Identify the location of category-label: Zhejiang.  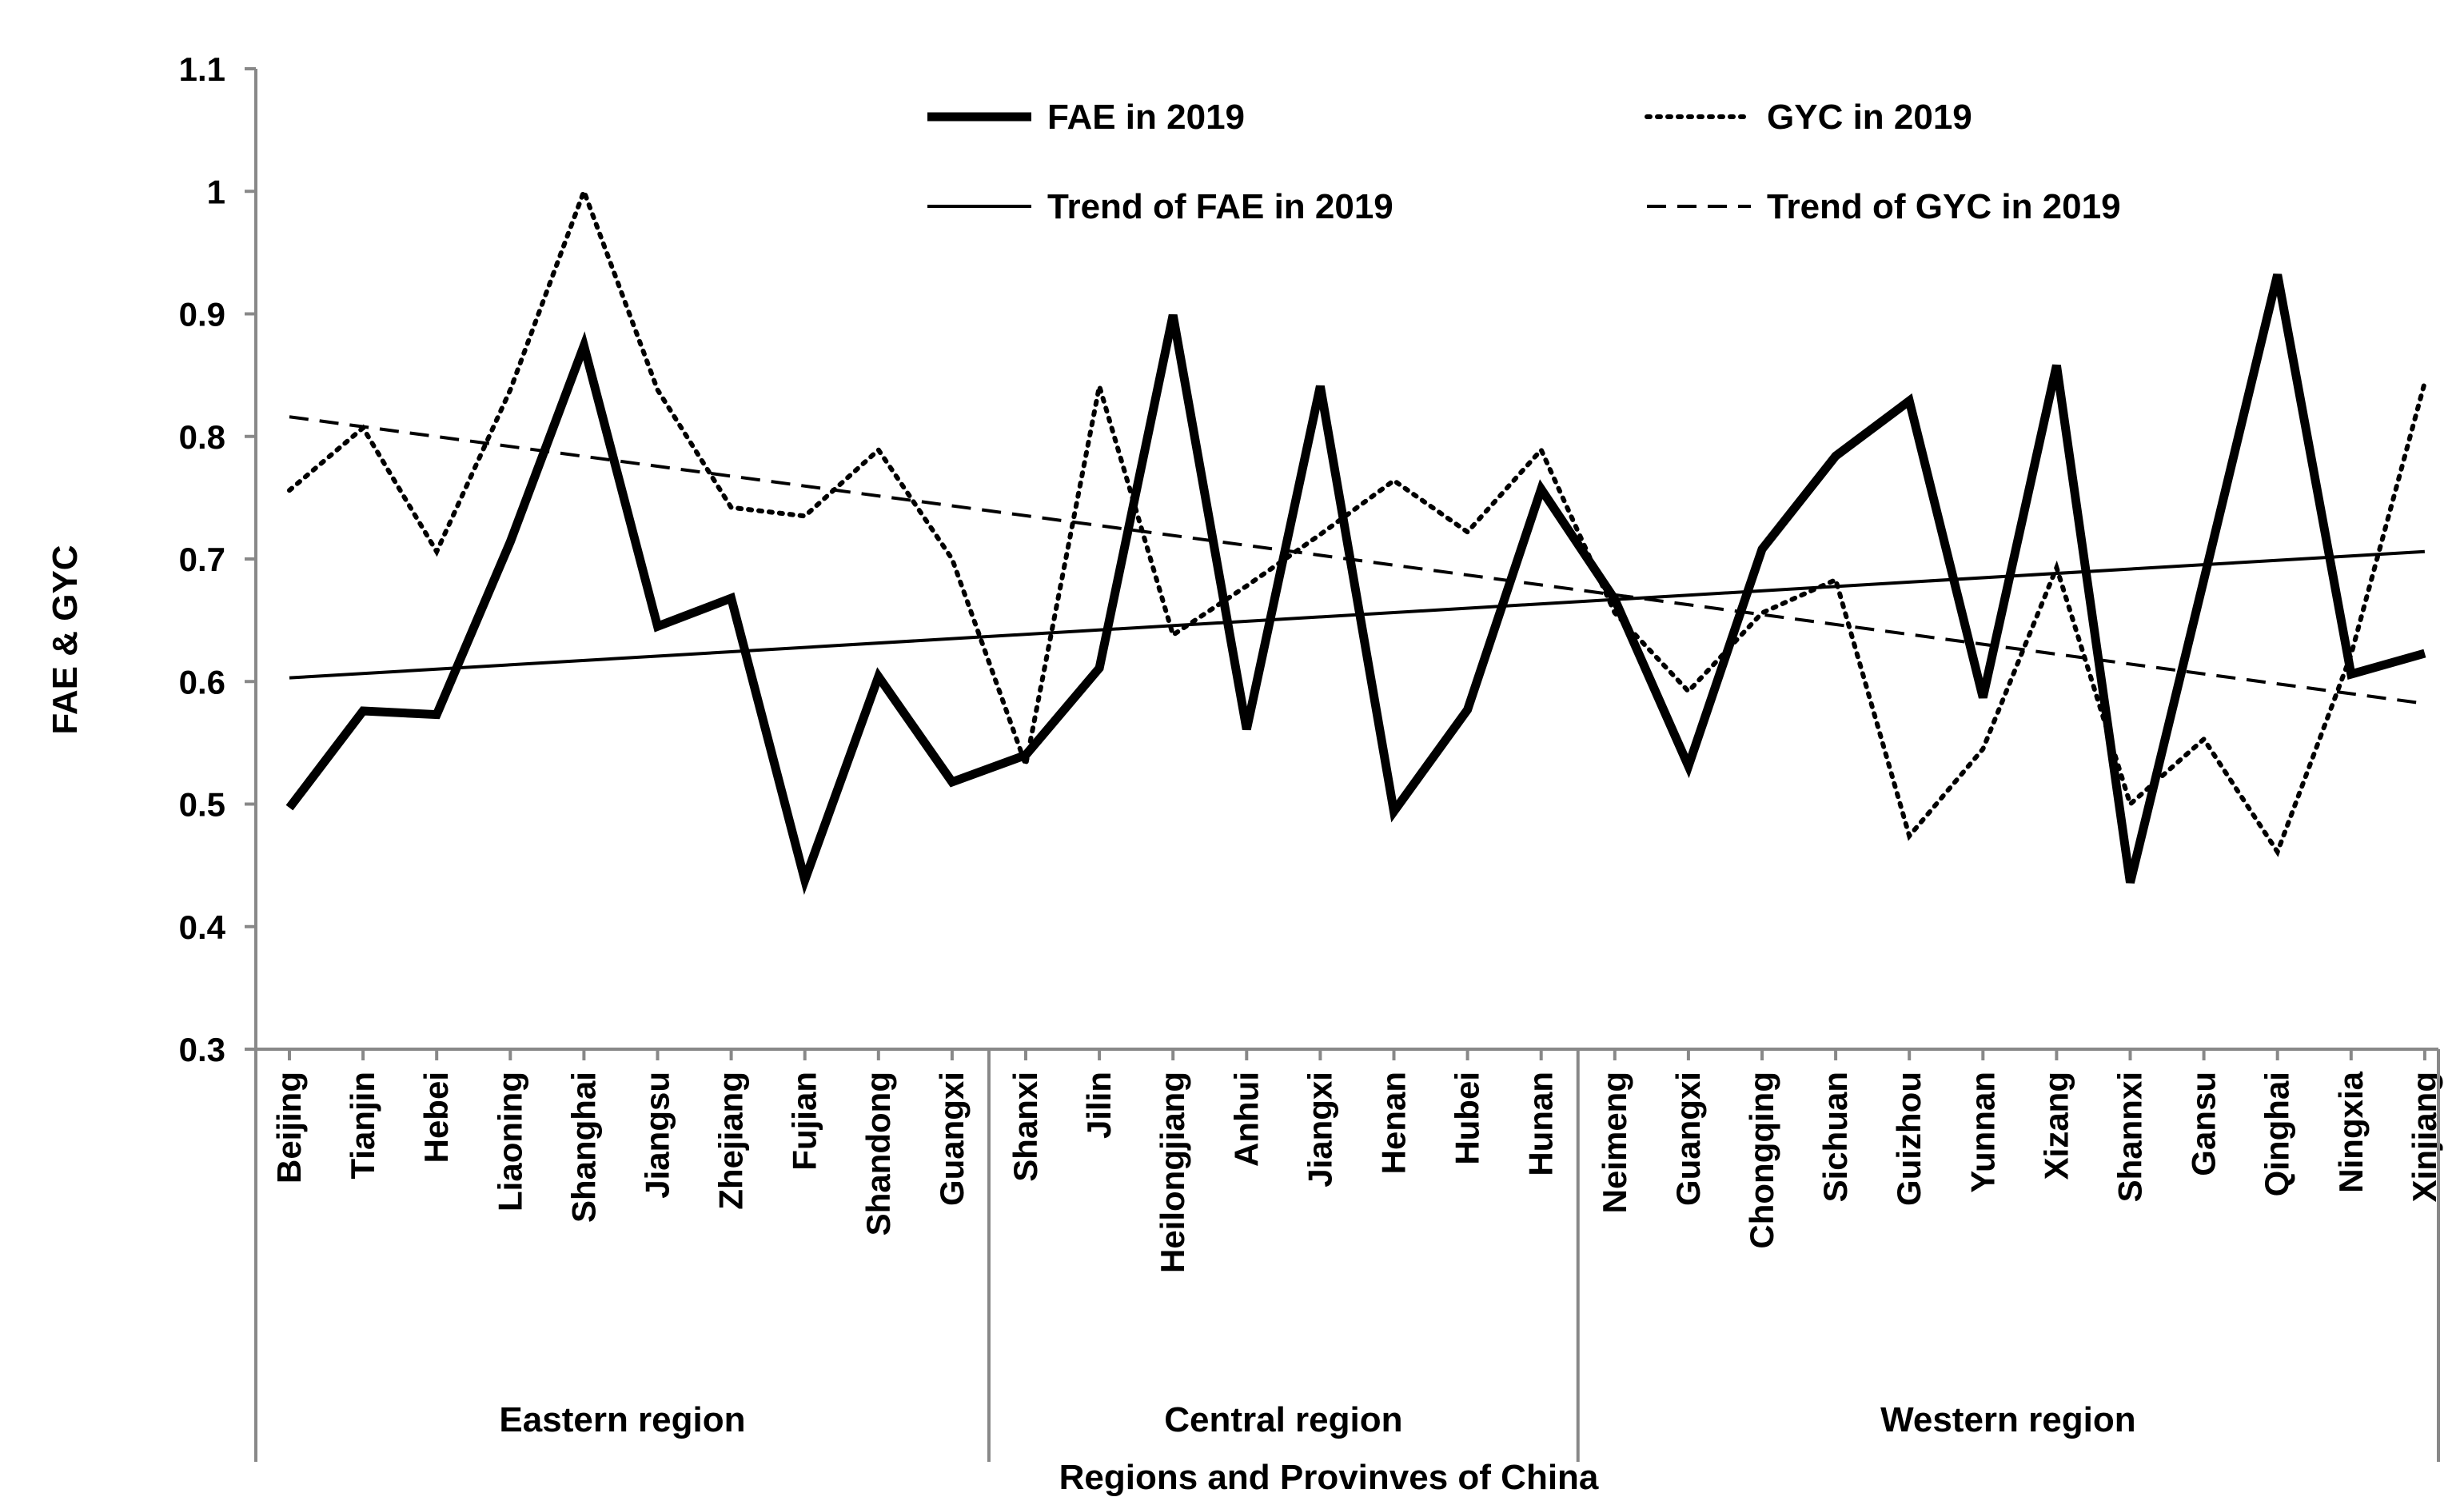
(731, 1141).